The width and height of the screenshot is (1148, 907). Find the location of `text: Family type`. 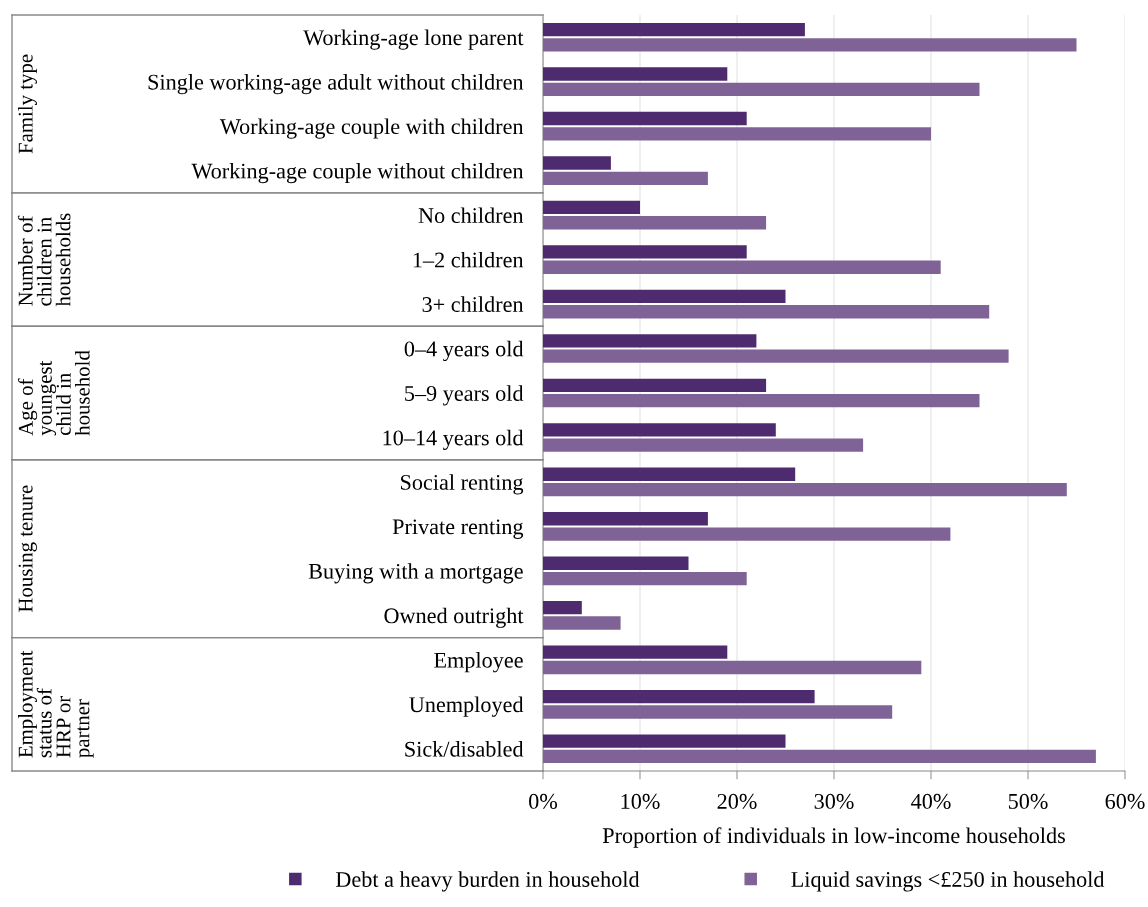

text: Family type is located at coordinates (27, 104).